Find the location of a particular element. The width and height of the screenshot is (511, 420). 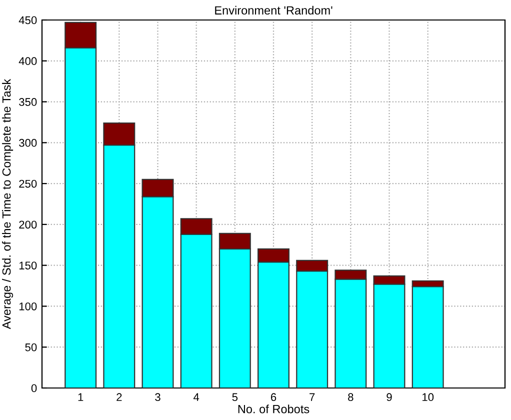

x-tick-label: 8 is located at coordinates (351, 397).